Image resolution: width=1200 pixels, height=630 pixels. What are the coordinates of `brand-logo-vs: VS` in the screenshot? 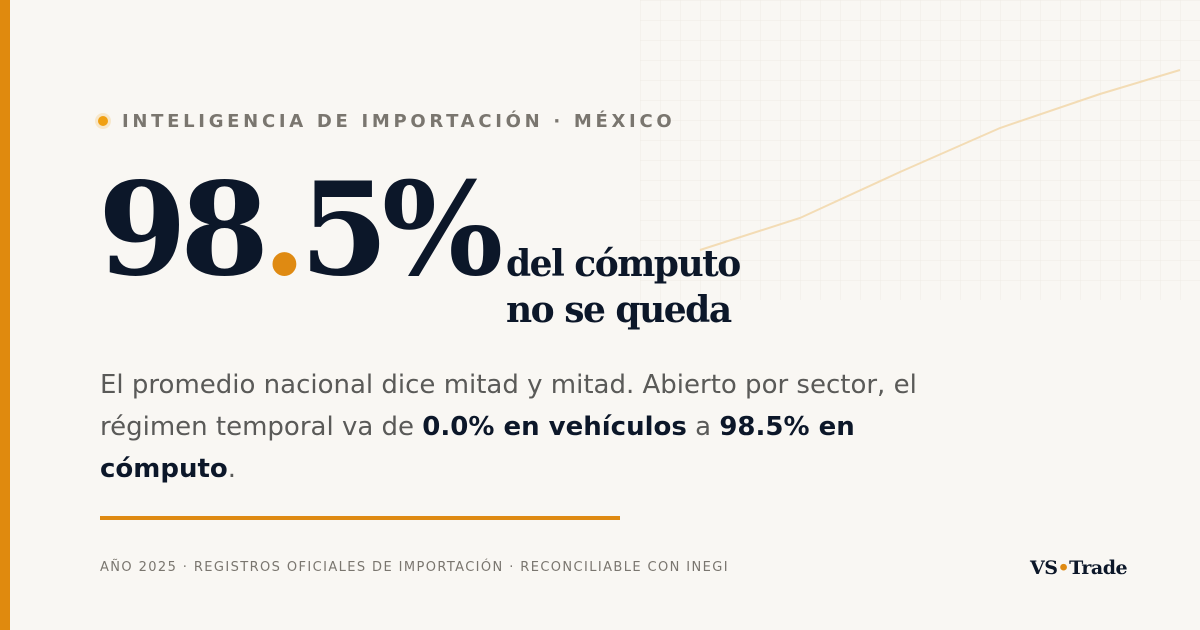 It's located at (1044, 568).